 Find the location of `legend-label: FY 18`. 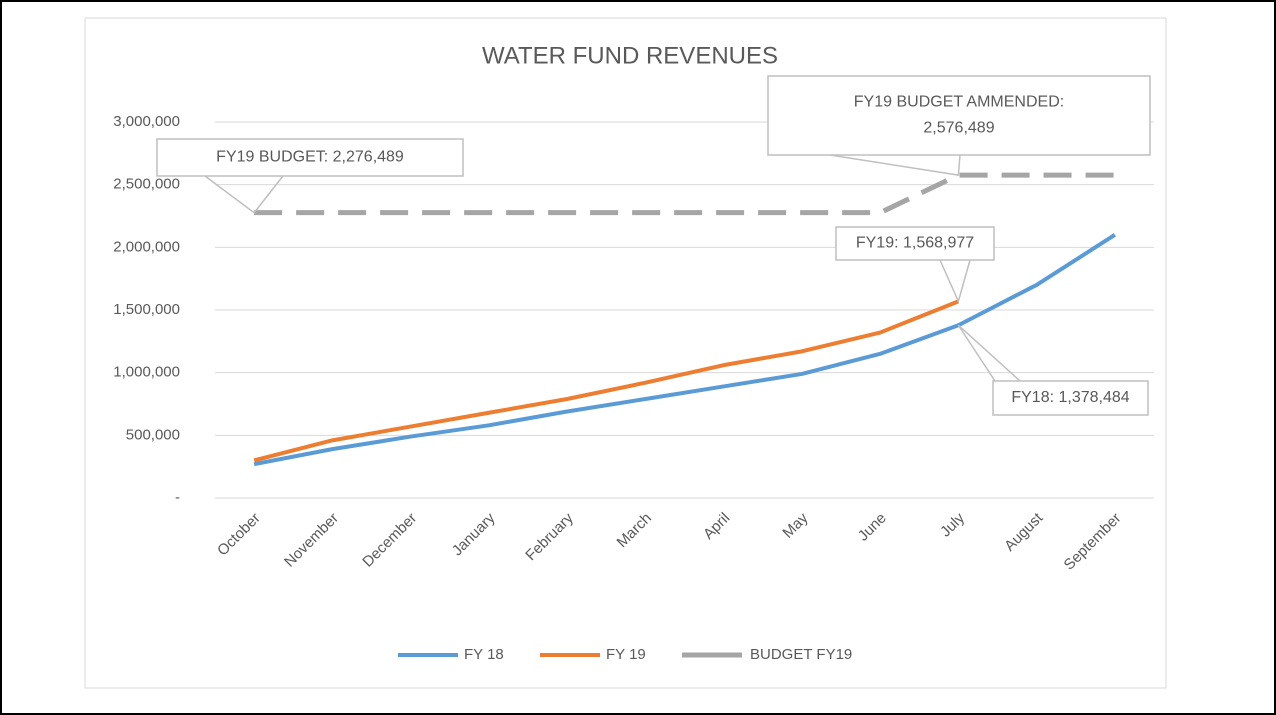

legend-label: FY 18 is located at coordinates (484, 654).